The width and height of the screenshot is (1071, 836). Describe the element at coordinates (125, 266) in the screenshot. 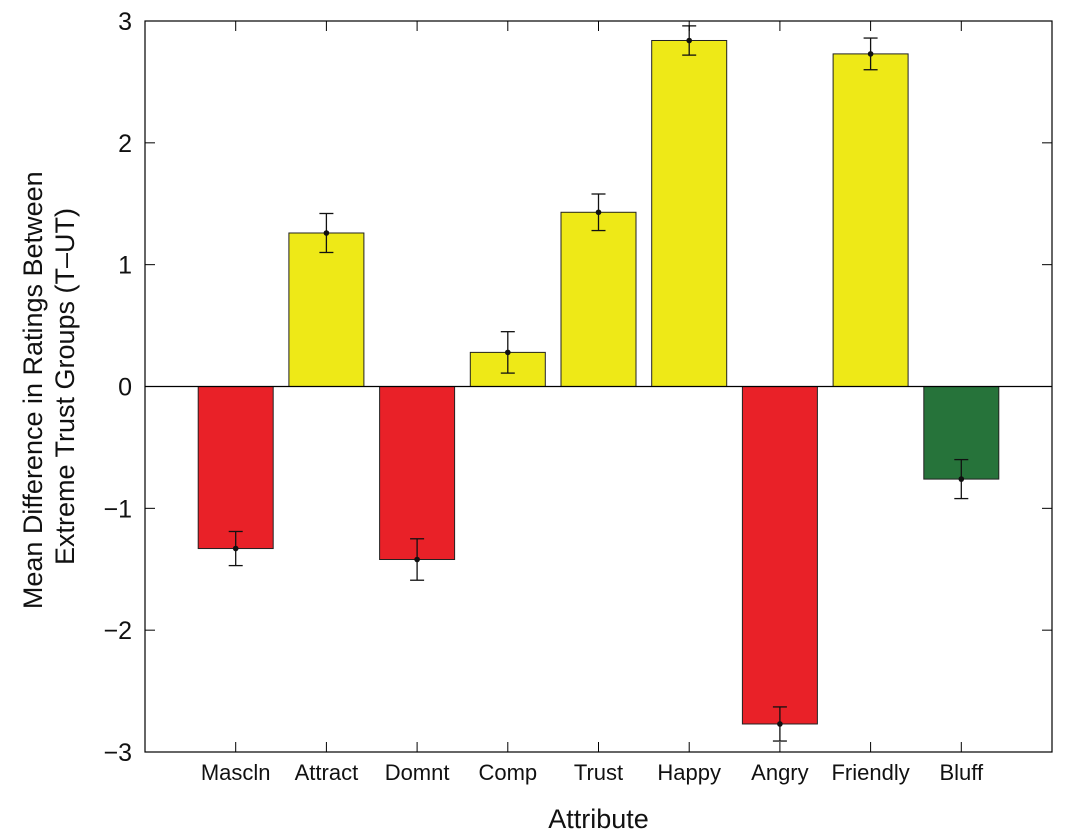

I see `y-tick-label: 1` at that location.